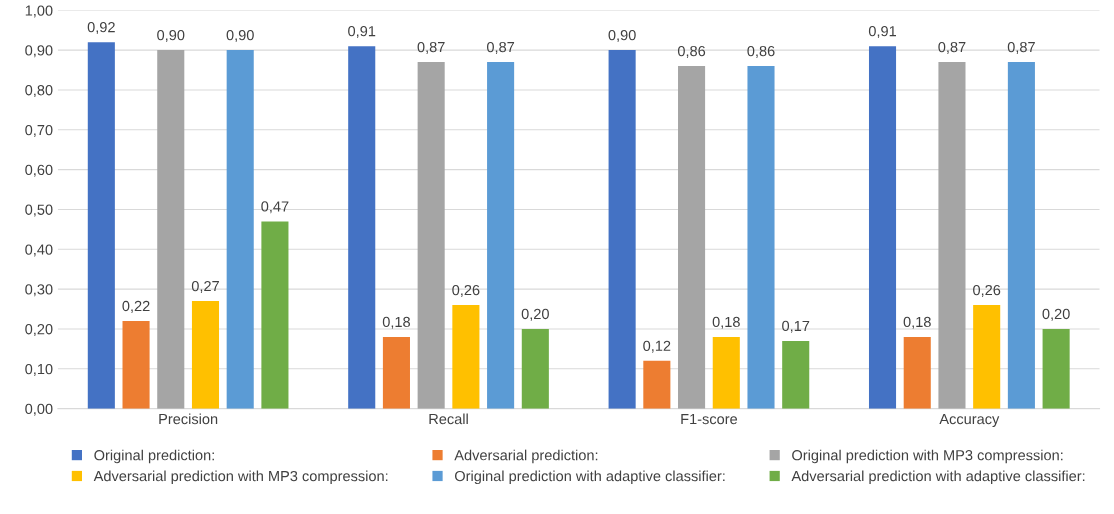 The height and width of the screenshot is (514, 1114). What do you see at coordinates (275, 207) in the screenshot?
I see `data-label: 0,47` at bounding box center [275, 207].